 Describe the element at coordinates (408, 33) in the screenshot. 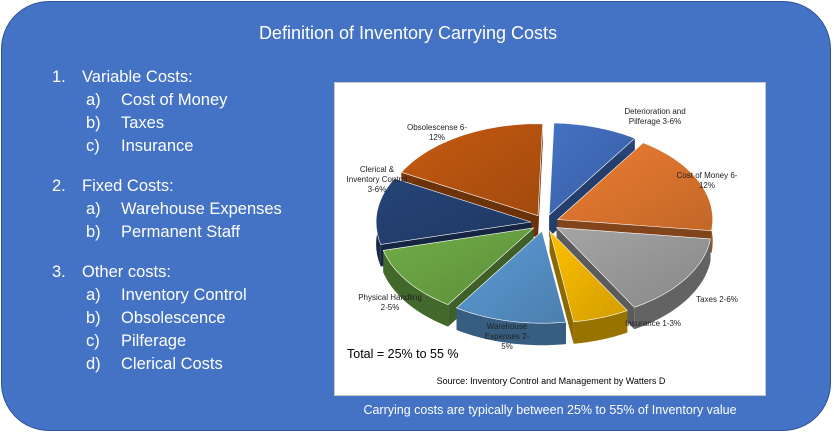

I see `page-title: Definition of Inventory Carrying Costs` at that location.